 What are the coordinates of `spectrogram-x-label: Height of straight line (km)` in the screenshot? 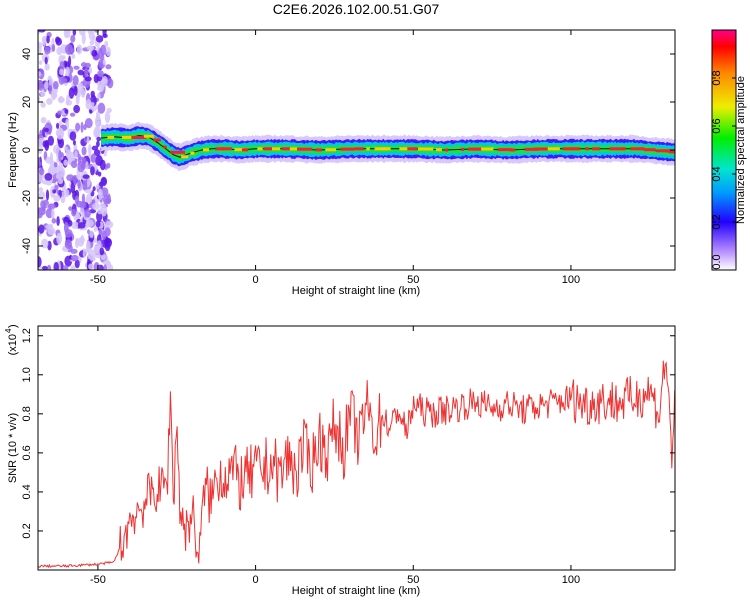 It's located at (356, 291).